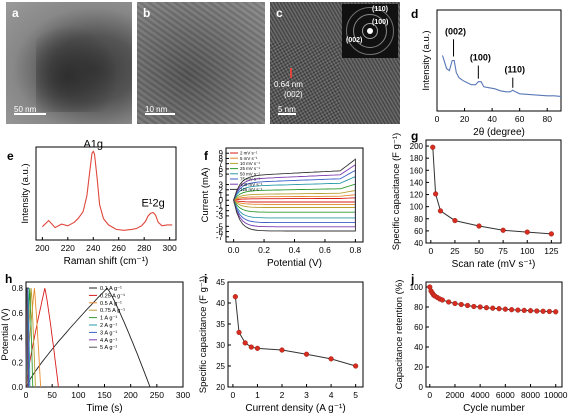 The height and width of the screenshot is (417, 575). What do you see at coordinates (108, 348) in the screenshot?
I see `legend-label-h: 5 A g⁻¹` at bounding box center [108, 348].